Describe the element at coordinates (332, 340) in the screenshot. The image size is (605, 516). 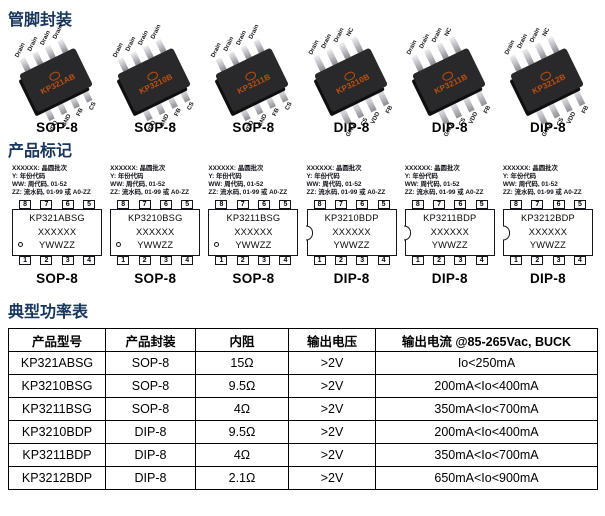
I see `col-header-voltage: 输出电压` at that location.